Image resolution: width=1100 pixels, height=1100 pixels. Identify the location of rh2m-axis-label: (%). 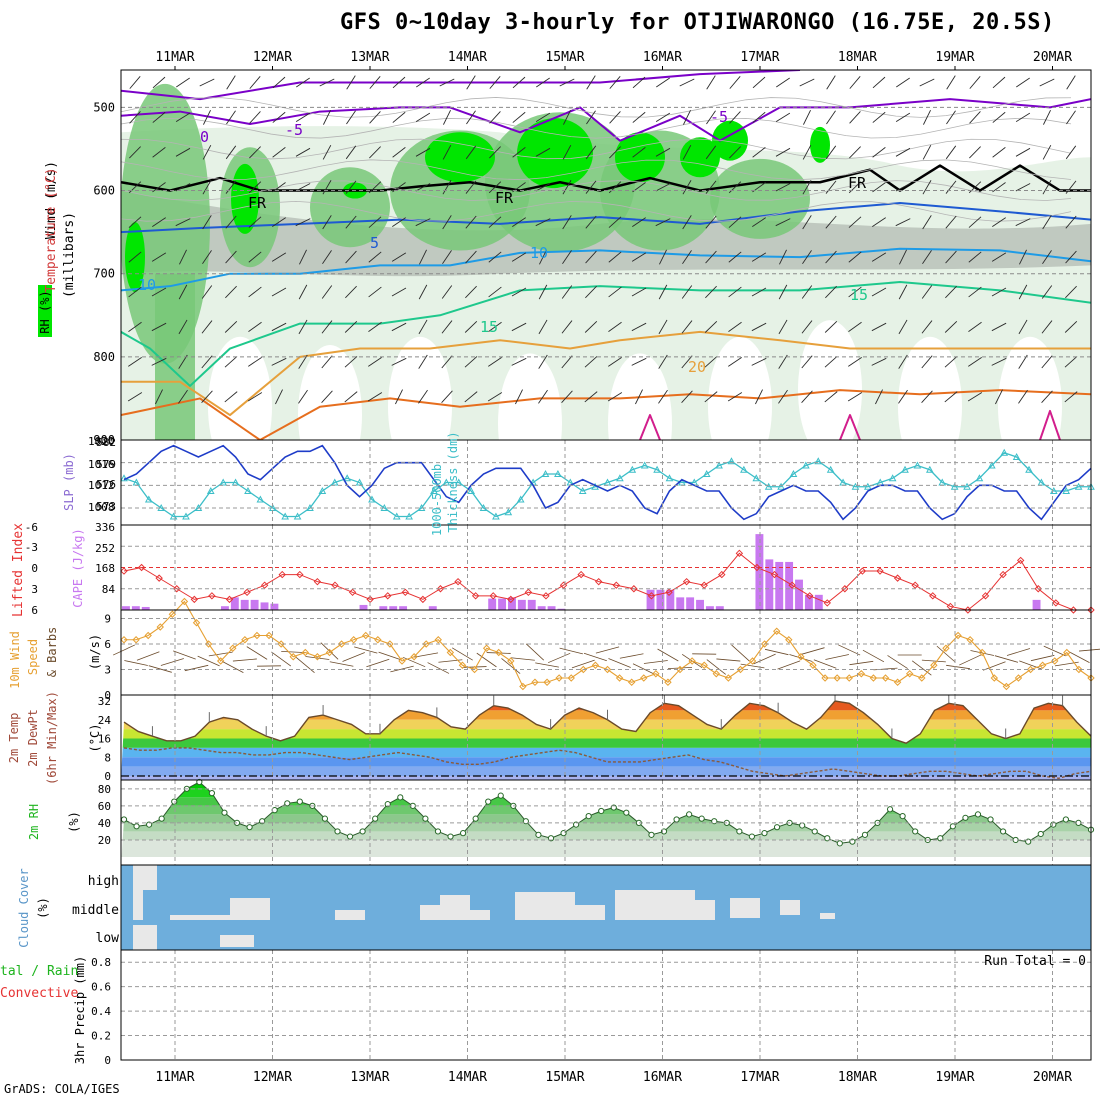
(74, 822).